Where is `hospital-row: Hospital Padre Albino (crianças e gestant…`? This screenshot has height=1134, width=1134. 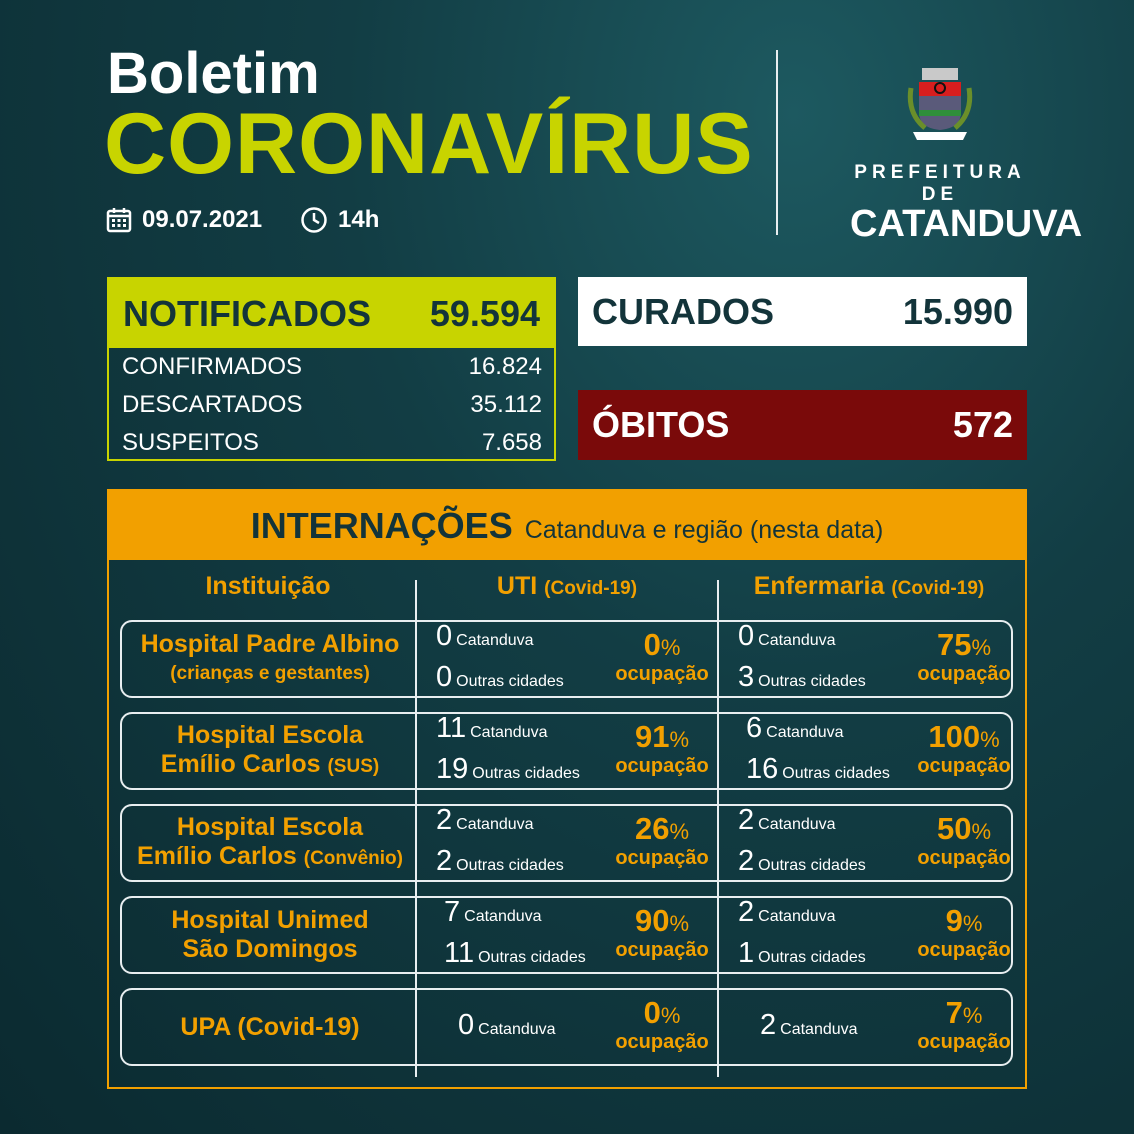 hospital-row: Hospital Padre Albino (crianças e gestant… is located at coordinates (566, 659).